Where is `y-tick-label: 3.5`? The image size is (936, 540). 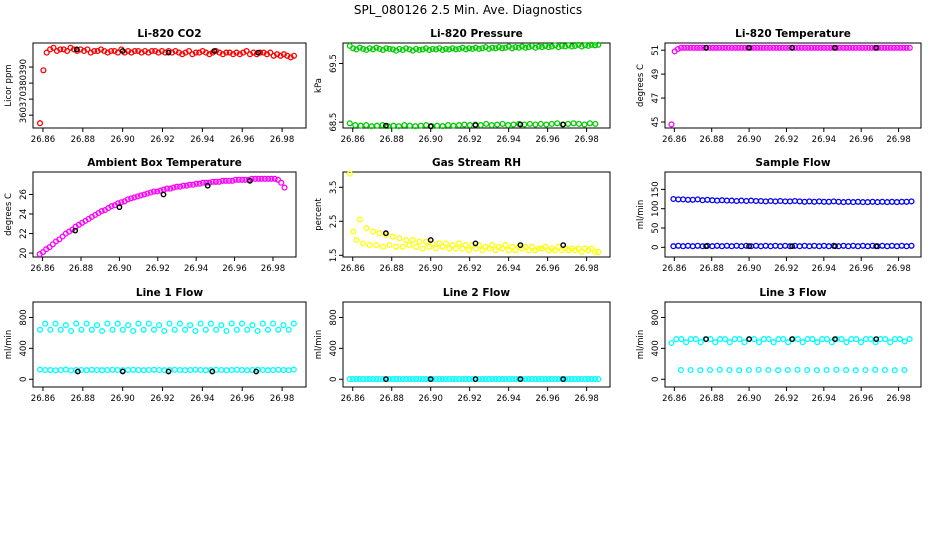
y-tick-label: 3.5 is located at coordinates (334, 188).